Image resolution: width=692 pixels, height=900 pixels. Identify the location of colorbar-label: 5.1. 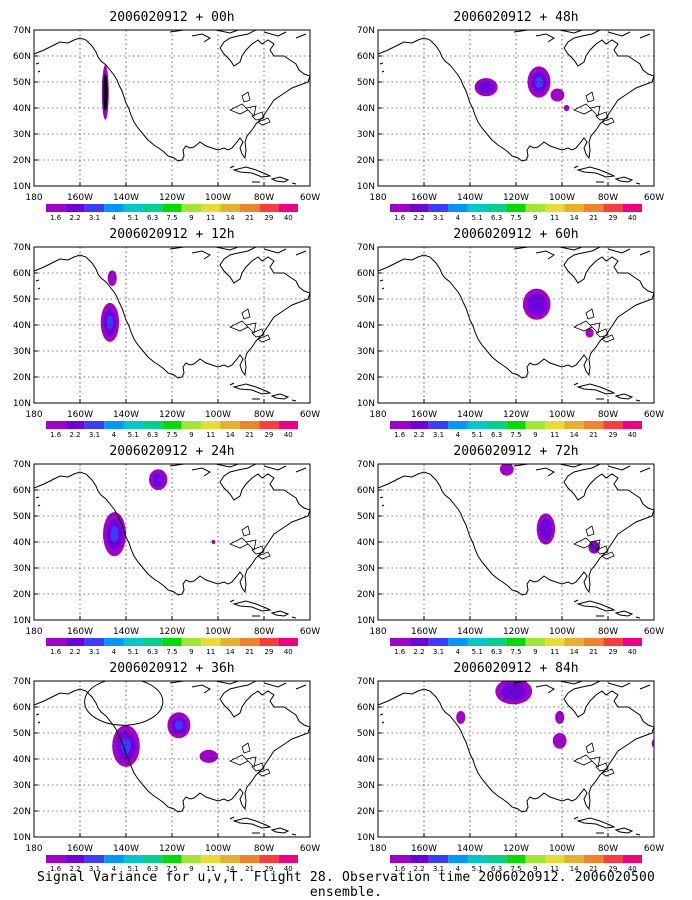
(133, 435).